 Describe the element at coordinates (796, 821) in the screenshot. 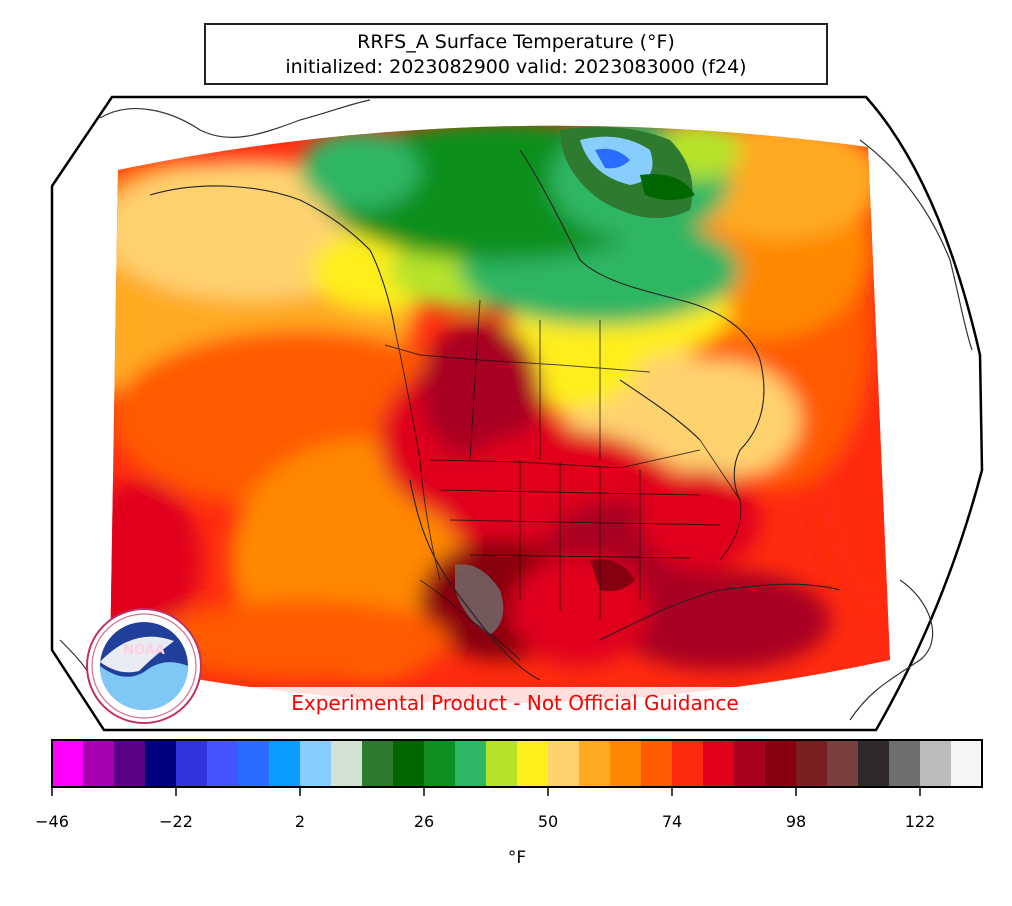

I see `colorbar-tick-label: 98` at that location.